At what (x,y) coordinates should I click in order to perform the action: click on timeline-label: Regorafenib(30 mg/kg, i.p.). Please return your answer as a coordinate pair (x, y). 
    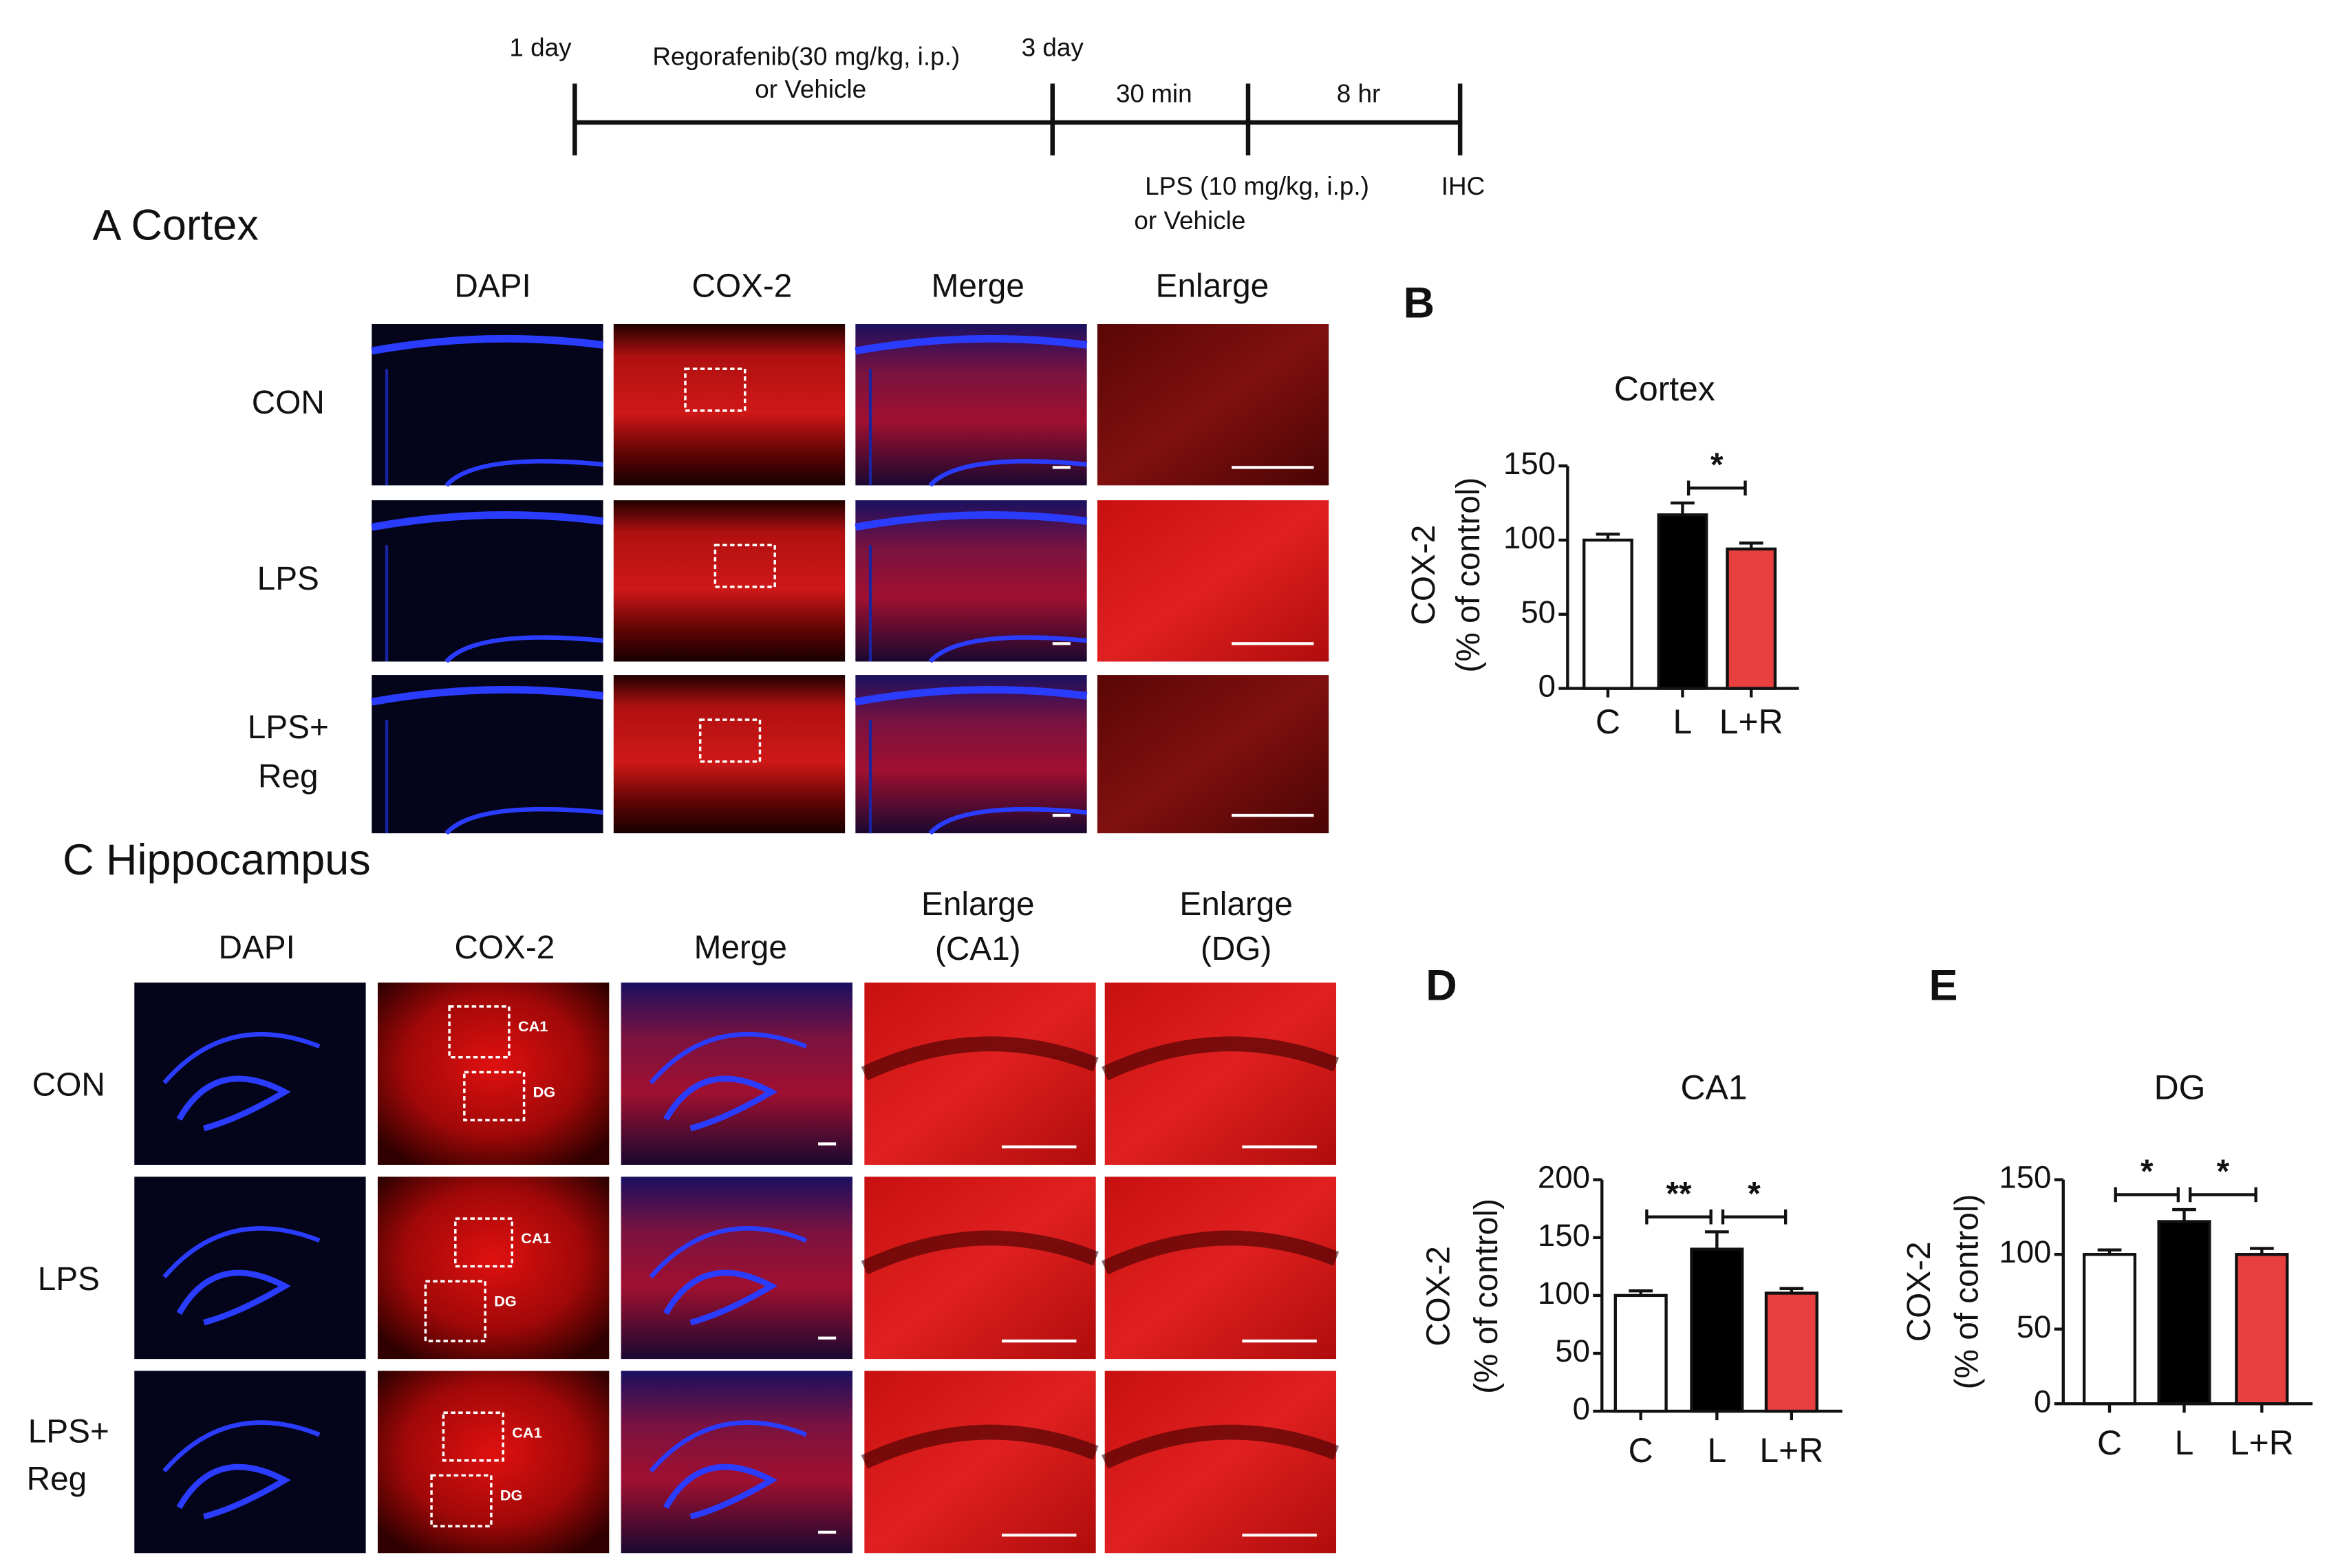
    Looking at the image, I should click on (806, 56).